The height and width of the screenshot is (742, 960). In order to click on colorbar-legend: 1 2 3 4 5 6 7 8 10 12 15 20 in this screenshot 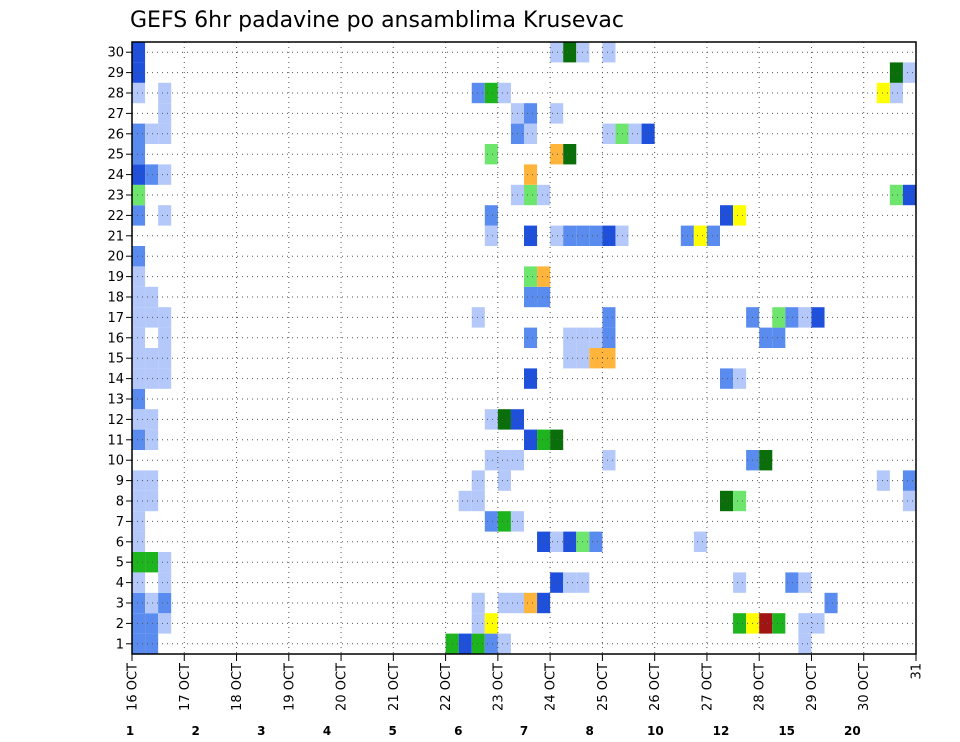, I will do `click(493, 731)`.